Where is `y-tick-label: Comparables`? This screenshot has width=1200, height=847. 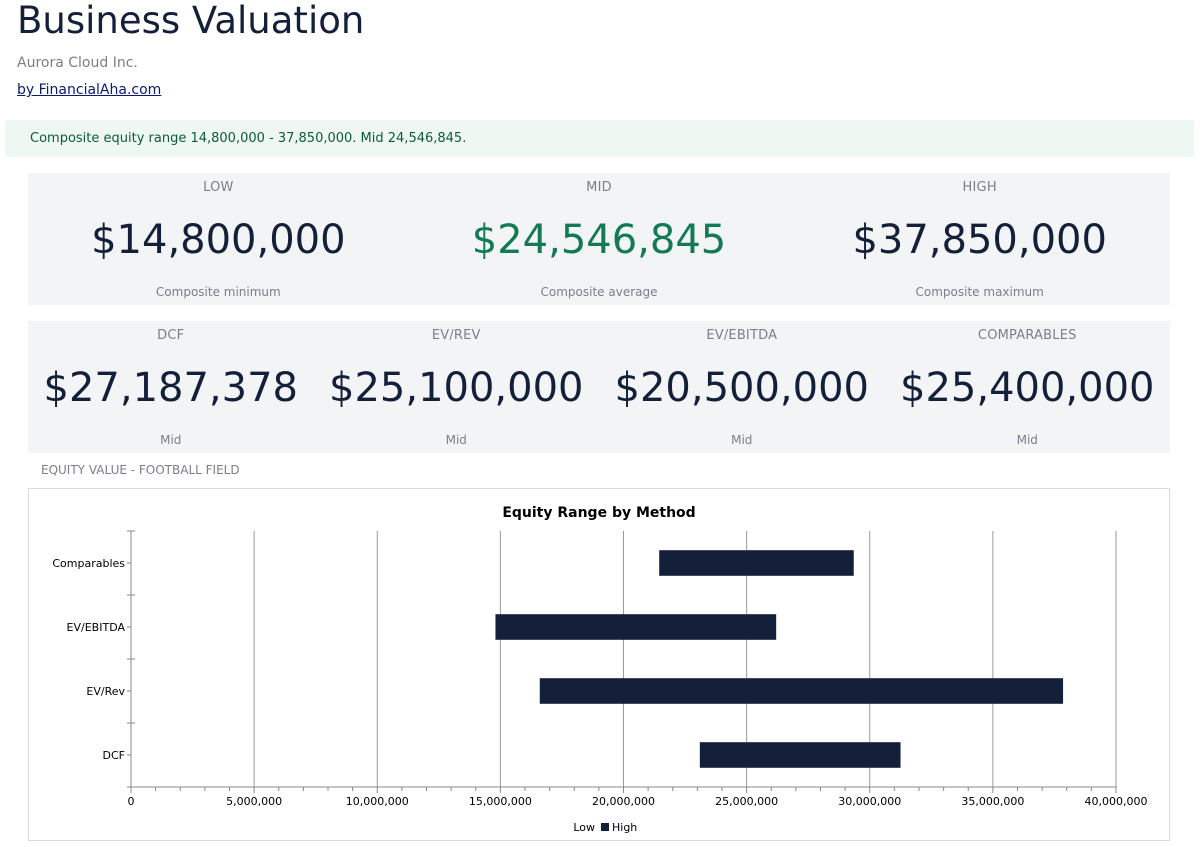
y-tick-label: Comparables is located at coordinates (88, 563).